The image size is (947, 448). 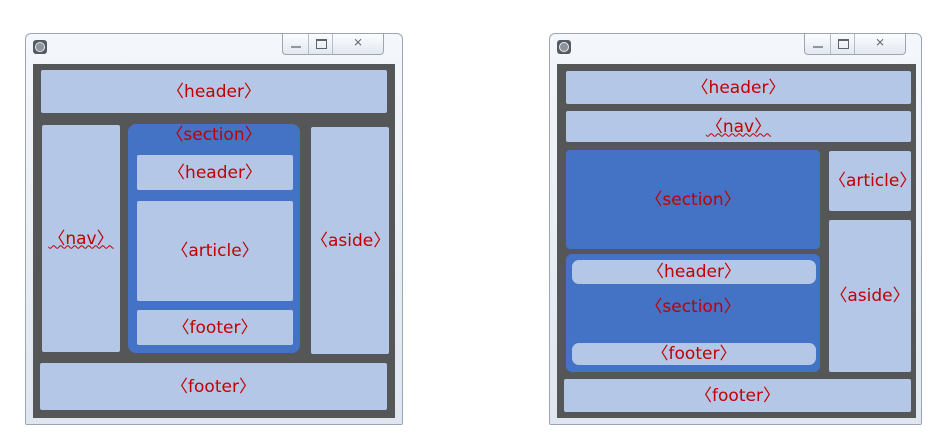 I want to click on right-header-label: 〈header〉, so click(x=738, y=87).